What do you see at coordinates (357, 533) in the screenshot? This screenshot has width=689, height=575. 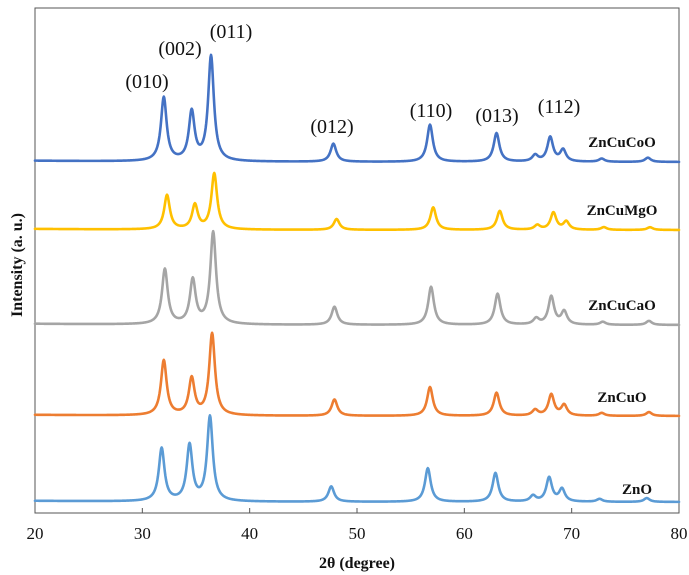 I see `x-tick-label: 50` at bounding box center [357, 533].